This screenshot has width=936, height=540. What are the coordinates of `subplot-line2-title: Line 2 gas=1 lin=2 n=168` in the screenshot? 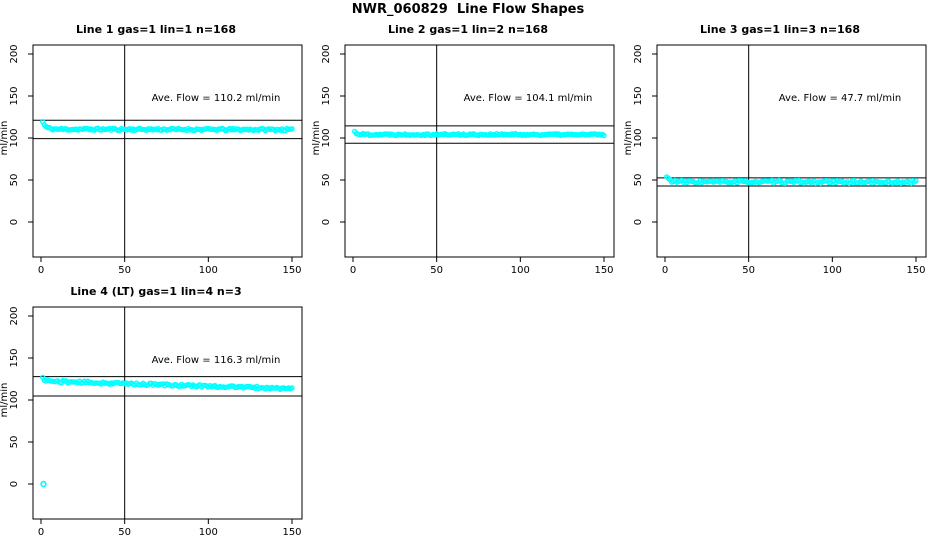 It's located at (467, 29).